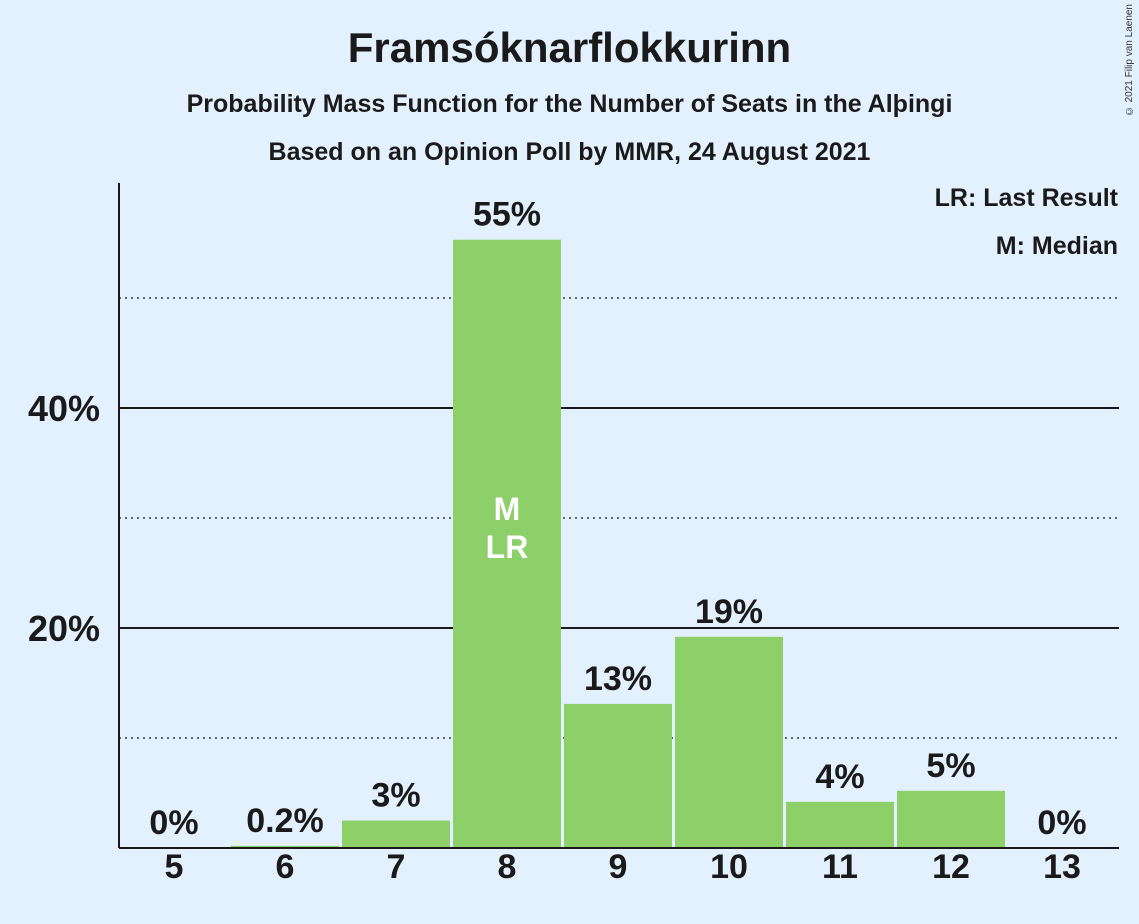 This screenshot has height=924, width=1139. What do you see at coordinates (951, 867) in the screenshot?
I see `x-tick-label: 12` at bounding box center [951, 867].